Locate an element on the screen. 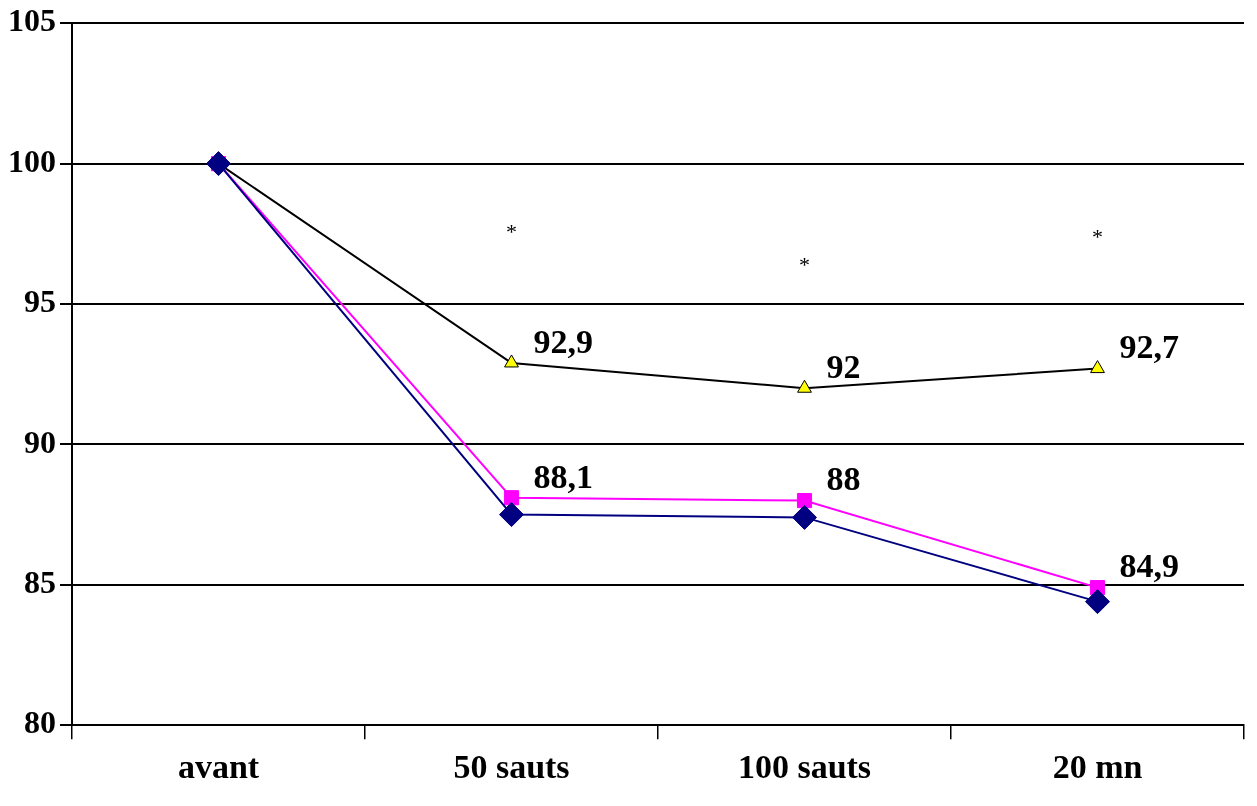 The image size is (1257, 806). data-label: 84,9 is located at coordinates (1149, 566).